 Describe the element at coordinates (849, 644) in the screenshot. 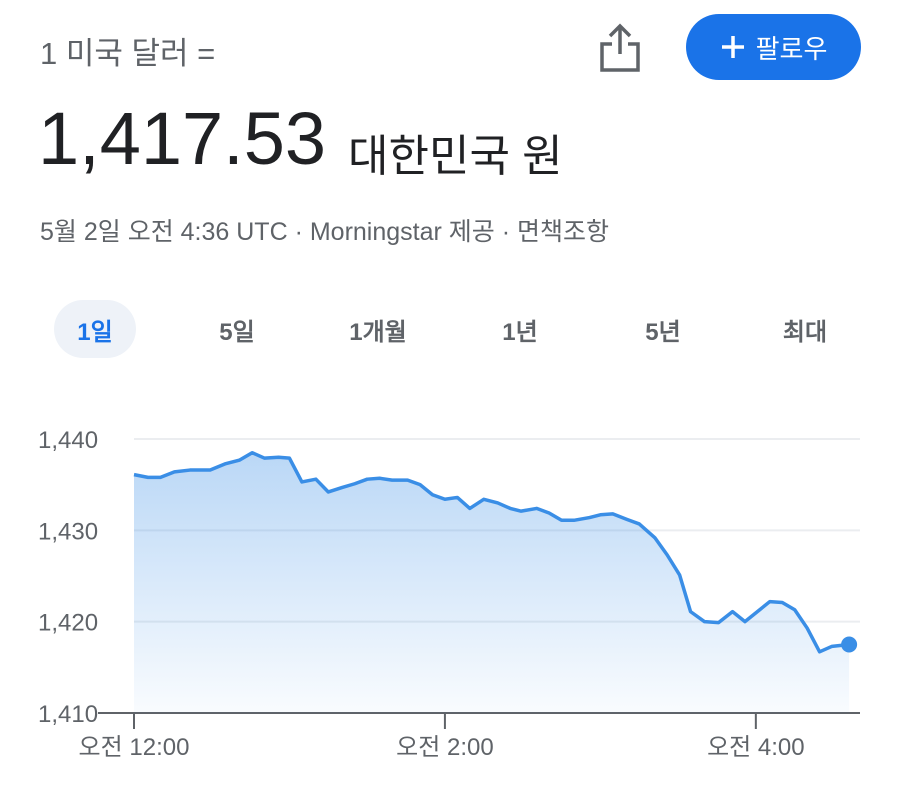

I see `last-point` at that location.